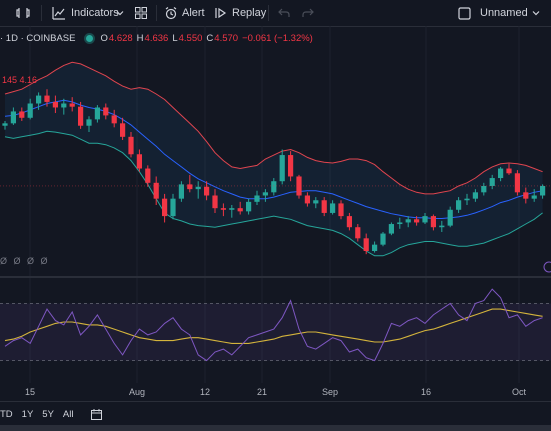 The width and height of the screenshot is (551, 431). Describe the element at coordinates (137, 392) in the screenshot. I see `time-tick: Aug` at that location.